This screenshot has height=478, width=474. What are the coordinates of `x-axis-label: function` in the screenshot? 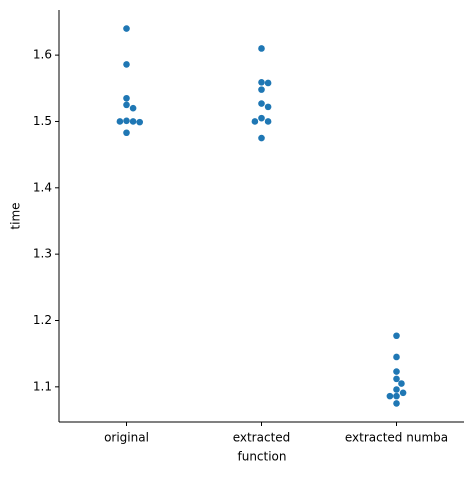 It's located at (261, 457).